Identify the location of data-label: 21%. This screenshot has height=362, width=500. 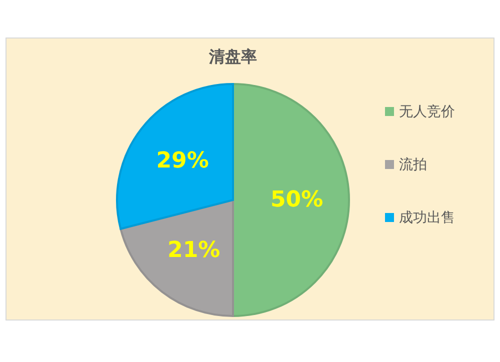
(194, 250).